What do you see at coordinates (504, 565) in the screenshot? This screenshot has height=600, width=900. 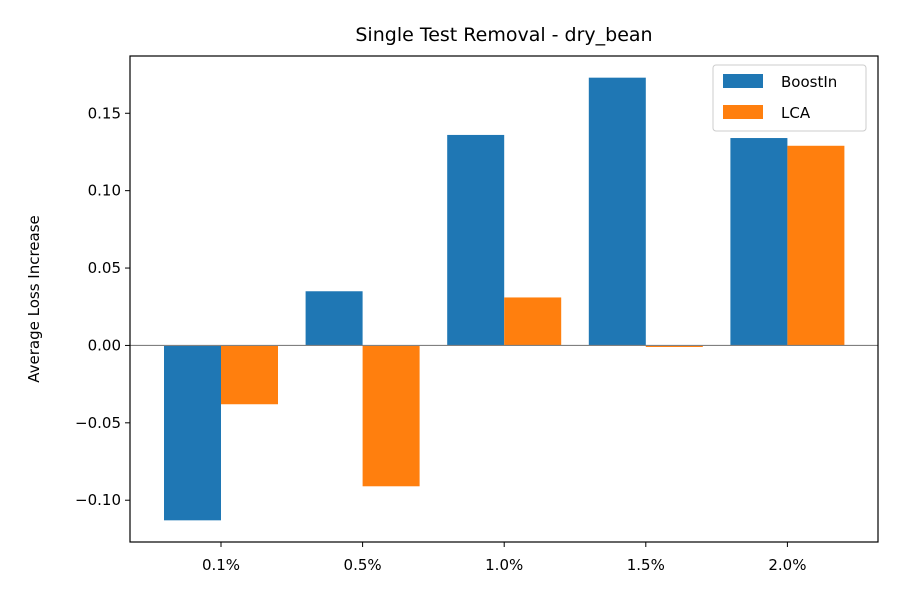 I see `x-tick-label: 1.0%` at bounding box center [504, 565].